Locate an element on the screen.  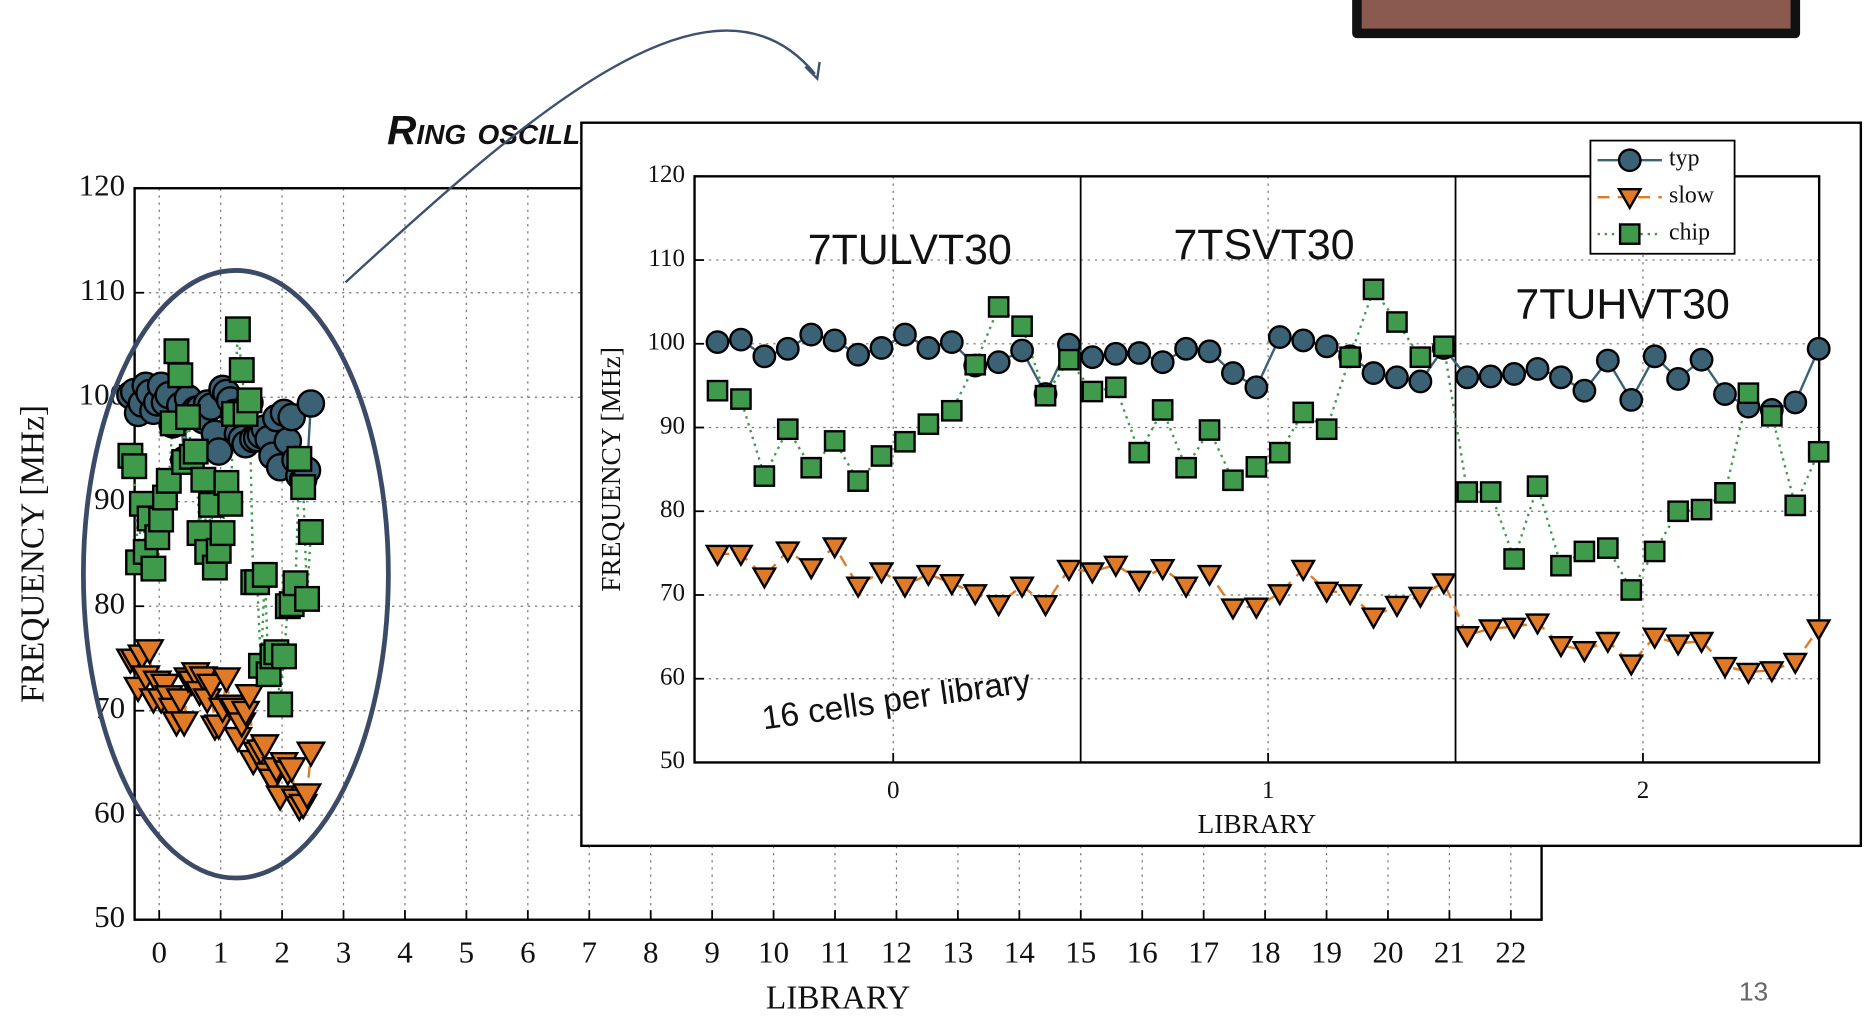
x-tick-label: 2 is located at coordinates (1643, 790).